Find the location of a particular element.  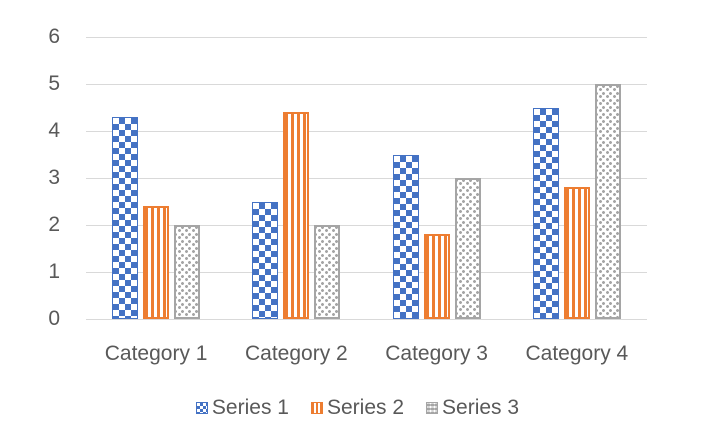

y-tick-label: 2 is located at coordinates (54, 224).